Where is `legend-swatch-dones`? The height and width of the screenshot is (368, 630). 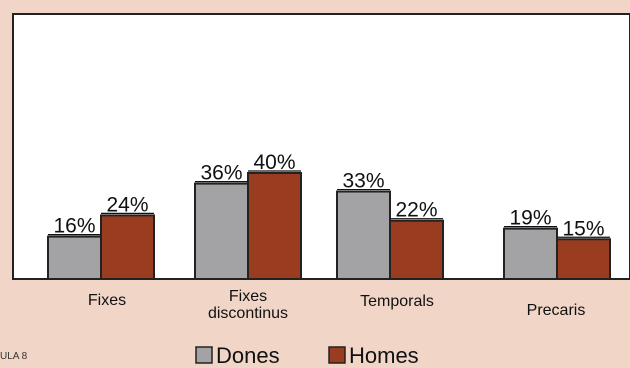 legend-swatch-dones is located at coordinates (204, 355).